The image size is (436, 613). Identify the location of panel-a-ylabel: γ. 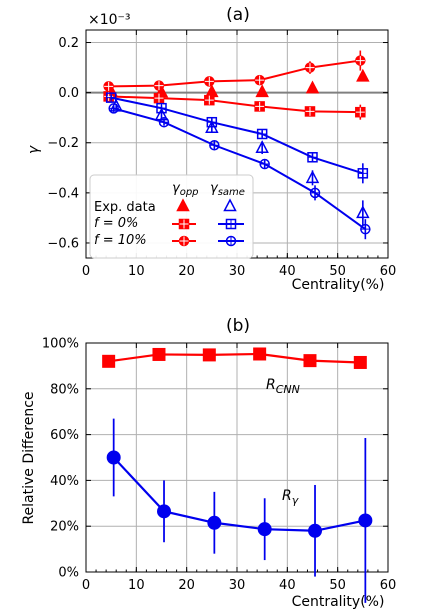
(34, 149).